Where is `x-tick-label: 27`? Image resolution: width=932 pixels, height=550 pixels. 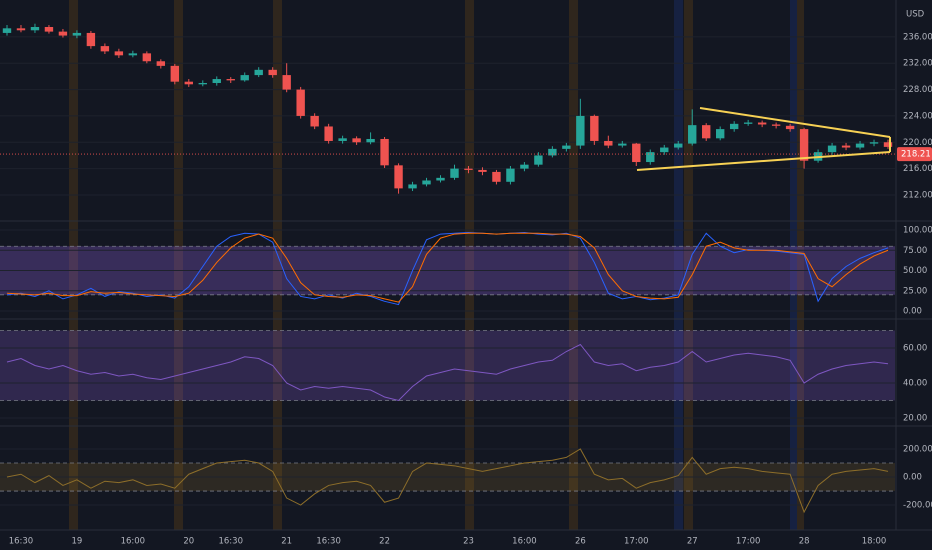
x-tick-label: 27 is located at coordinates (692, 542).